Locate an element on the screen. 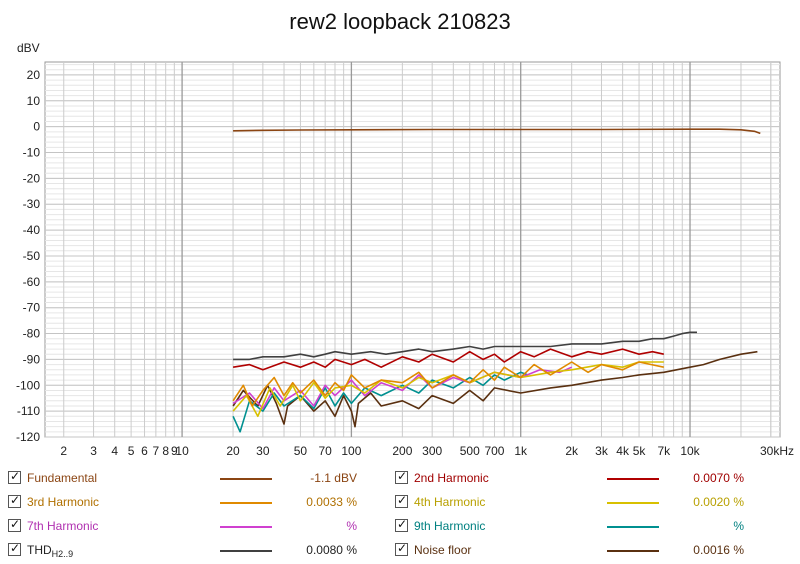  legend-series-name: THDH2..9 is located at coordinates (50, 551).